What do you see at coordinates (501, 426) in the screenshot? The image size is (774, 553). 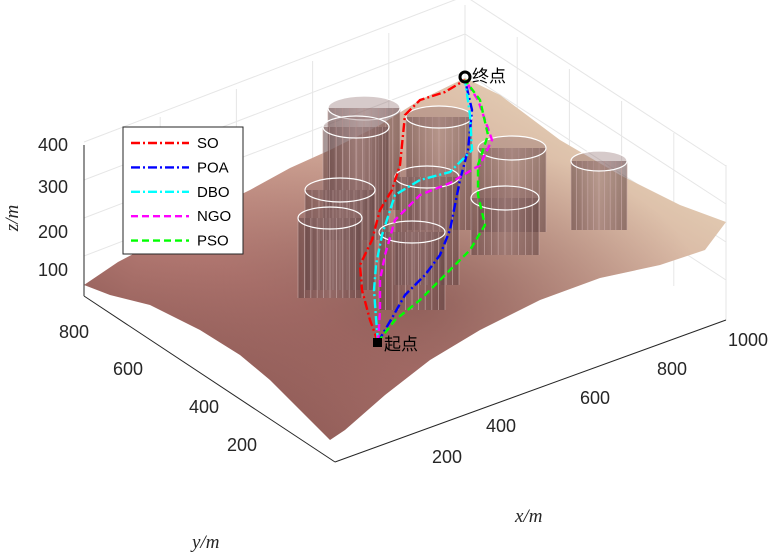 I see `x-tick-label: 400` at bounding box center [501, 426].